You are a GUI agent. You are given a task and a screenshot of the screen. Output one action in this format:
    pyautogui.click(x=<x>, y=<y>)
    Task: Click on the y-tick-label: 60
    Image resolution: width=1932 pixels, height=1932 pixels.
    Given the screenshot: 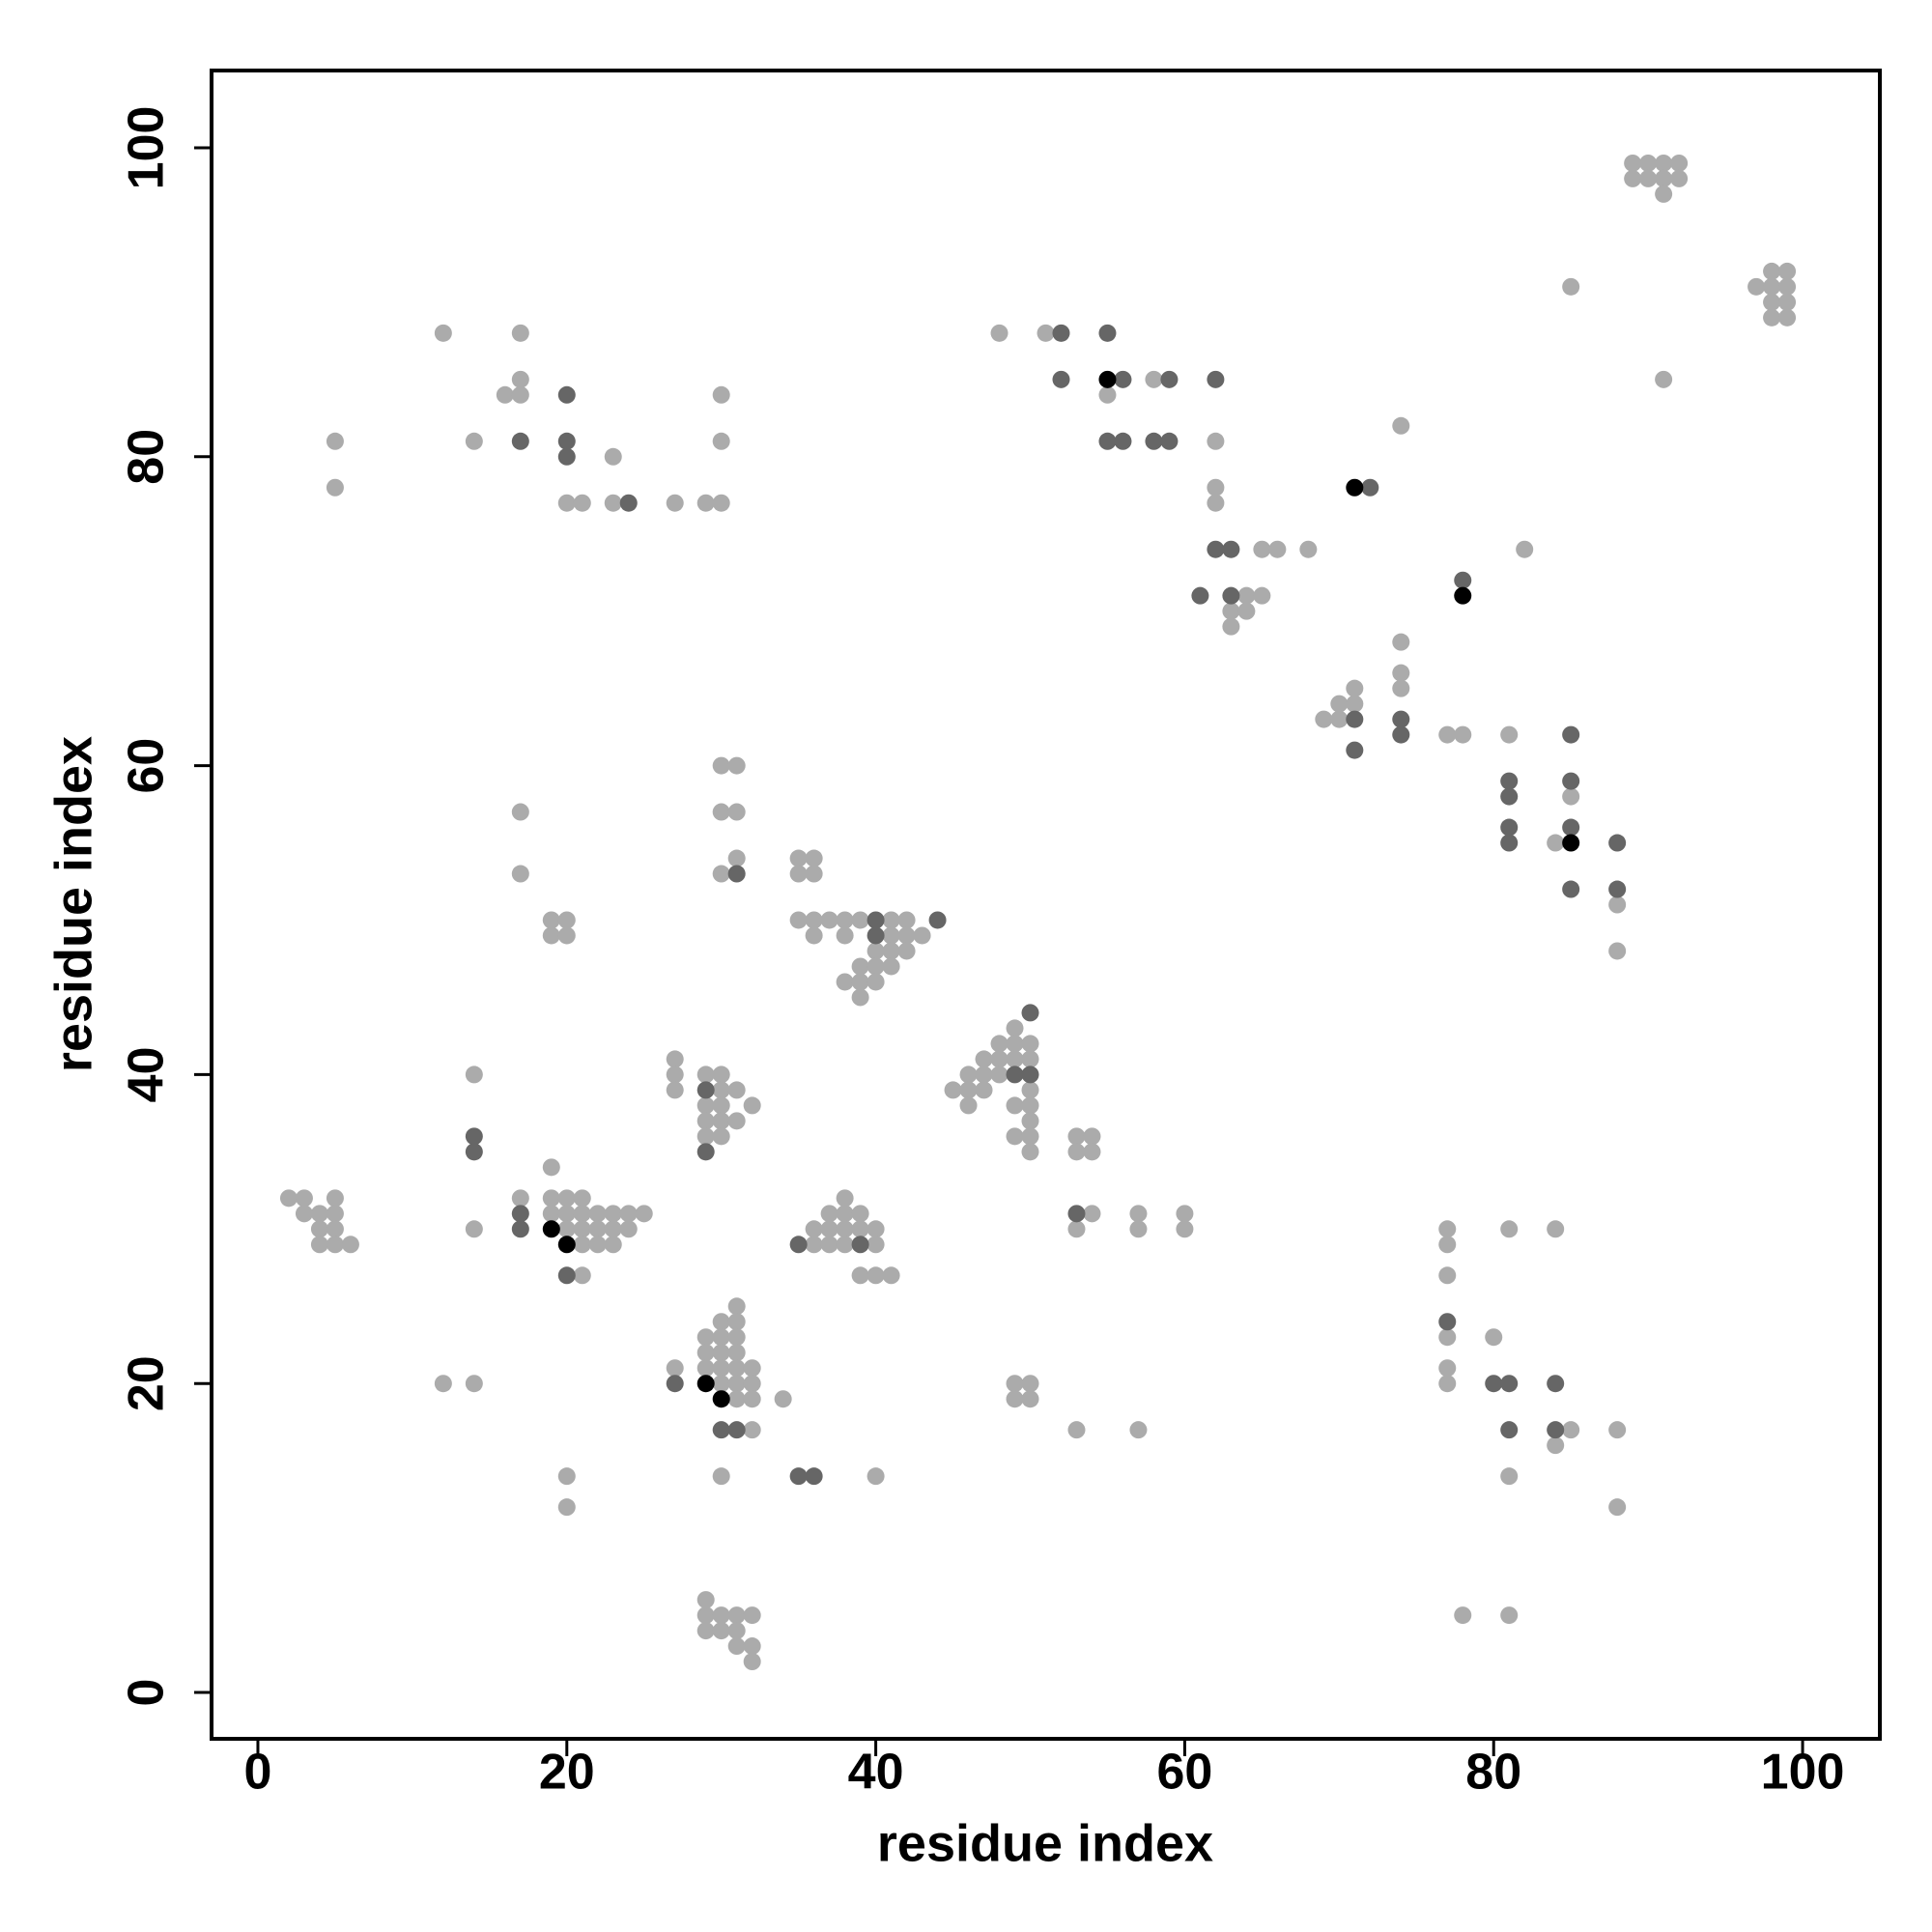 What is the action you would take?
    pyautogui.click(x=147, y=766)
    